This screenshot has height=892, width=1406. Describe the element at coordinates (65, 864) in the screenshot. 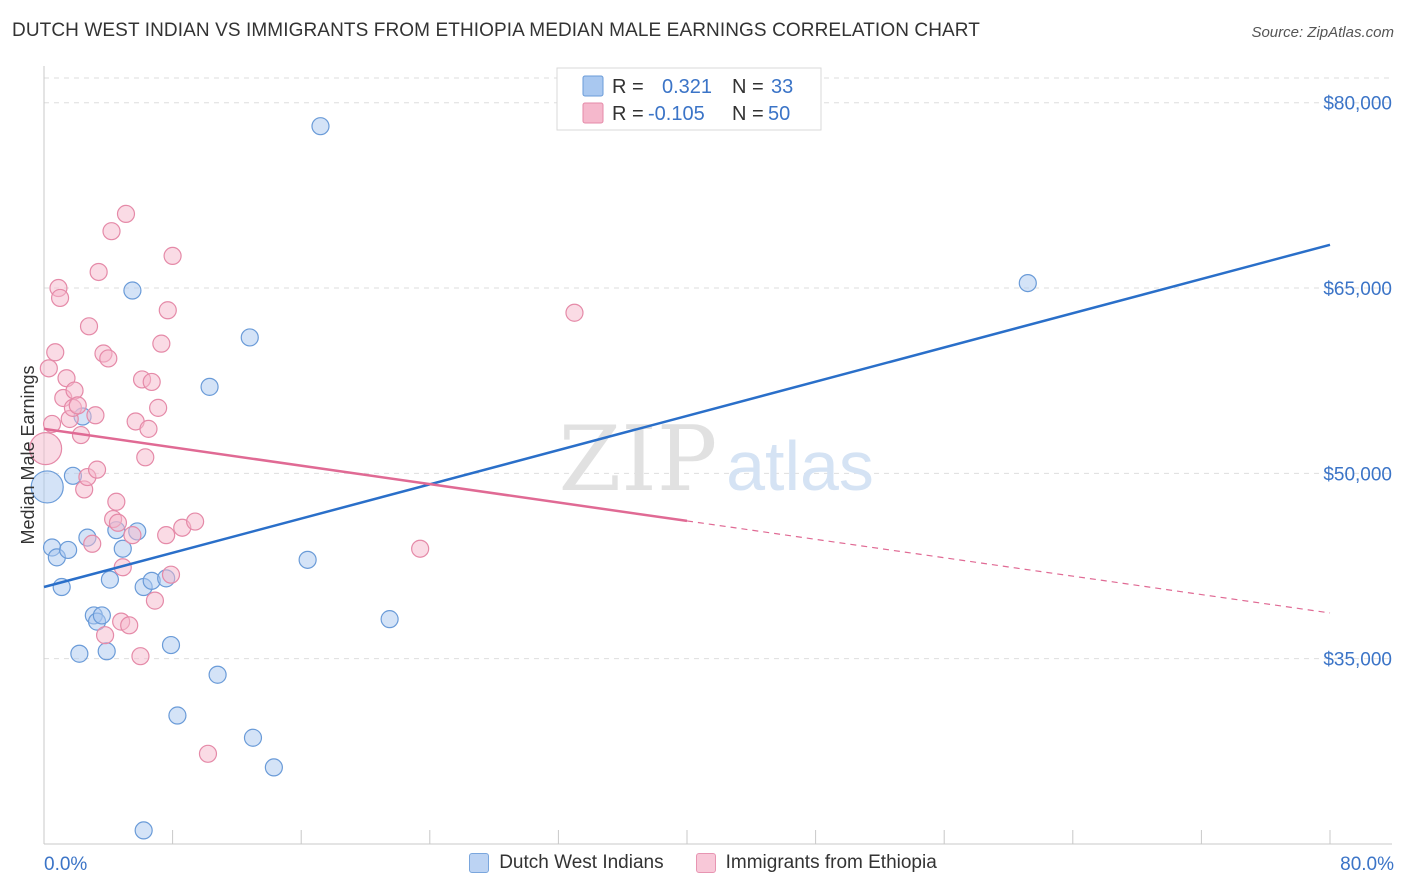

I see `x-tick-label: 0.0%` at that location.